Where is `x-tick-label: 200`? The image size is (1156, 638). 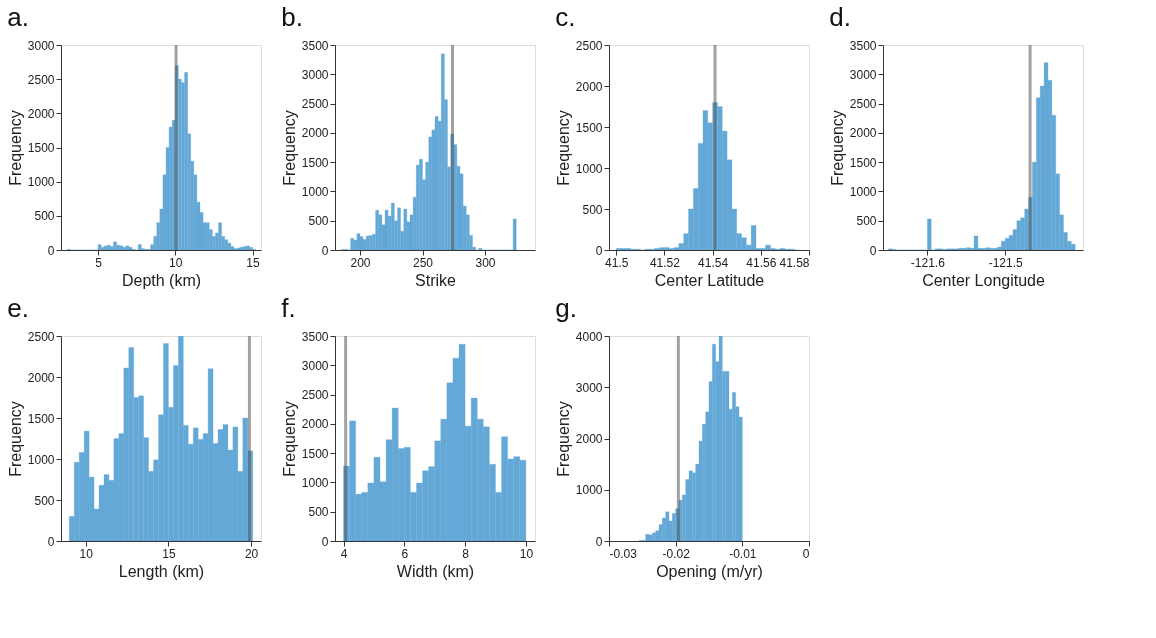
x-tick-label: 200 is located at coordinates (360, 262).